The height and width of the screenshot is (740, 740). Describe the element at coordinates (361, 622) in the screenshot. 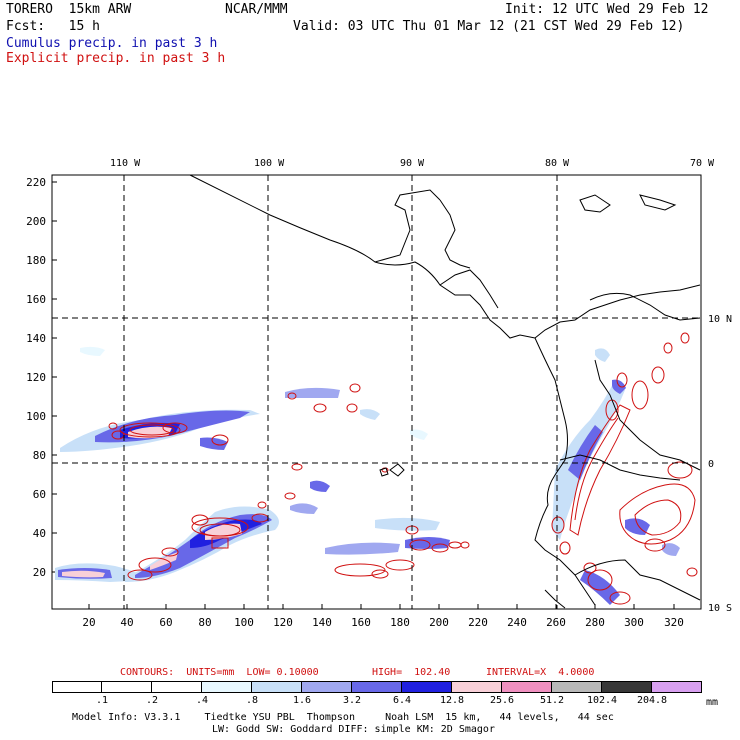

I see `x-tick: 160` at that location.